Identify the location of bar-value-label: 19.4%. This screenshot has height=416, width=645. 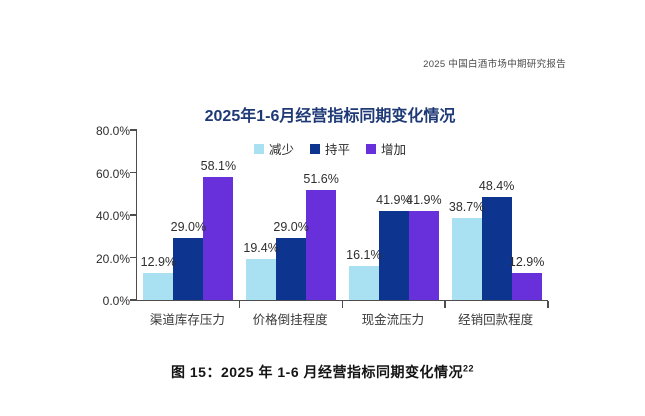
(261, 247).